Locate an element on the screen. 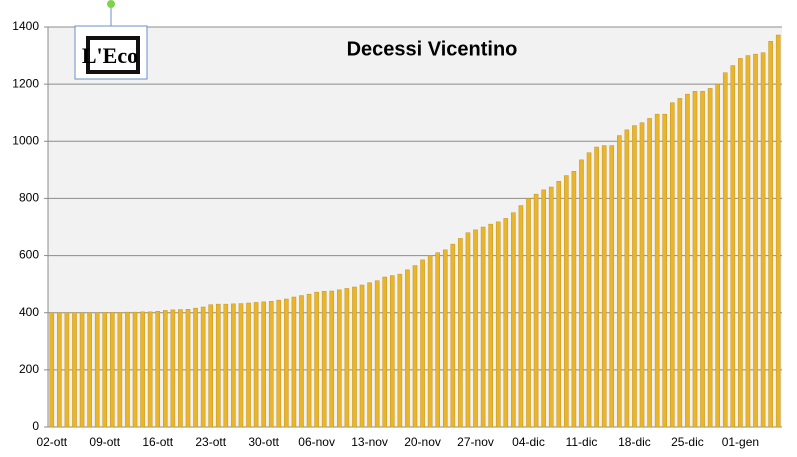 This screenshot has height=457, width=797. y-tick-label: 1400 is located at coordinates (25, 26).